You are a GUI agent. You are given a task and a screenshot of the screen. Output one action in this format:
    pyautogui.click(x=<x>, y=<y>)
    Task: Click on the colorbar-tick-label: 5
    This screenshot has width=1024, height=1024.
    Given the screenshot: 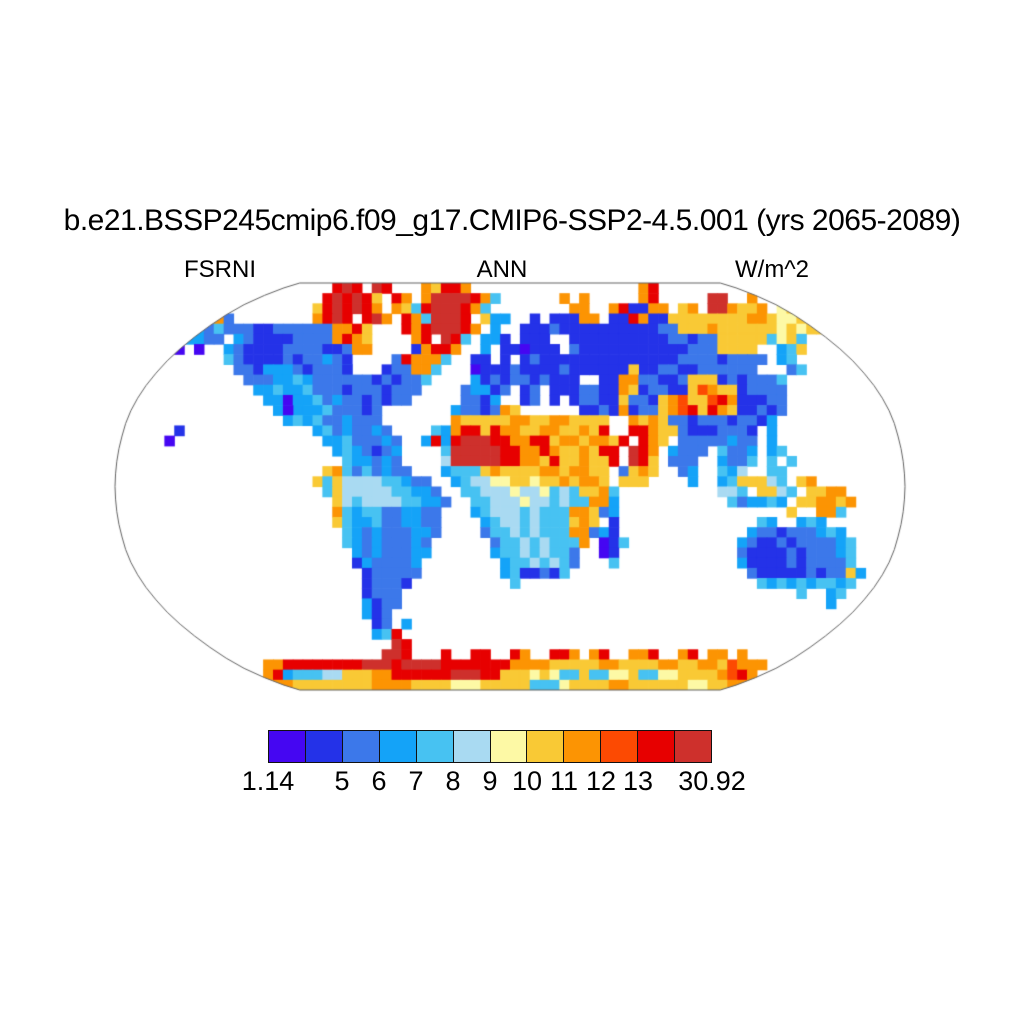 What is the action you would take?
    pyautogui.click(x=342, y=781)
    